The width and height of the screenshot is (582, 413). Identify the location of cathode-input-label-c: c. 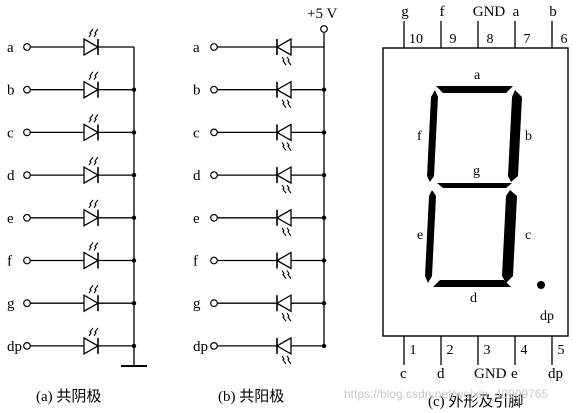
(10, 133).